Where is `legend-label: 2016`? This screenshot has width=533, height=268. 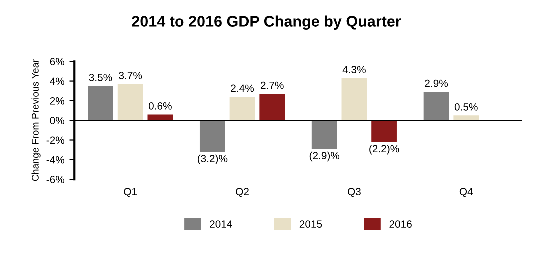
legend-label: 2016 is located at coordinates (401, 224).